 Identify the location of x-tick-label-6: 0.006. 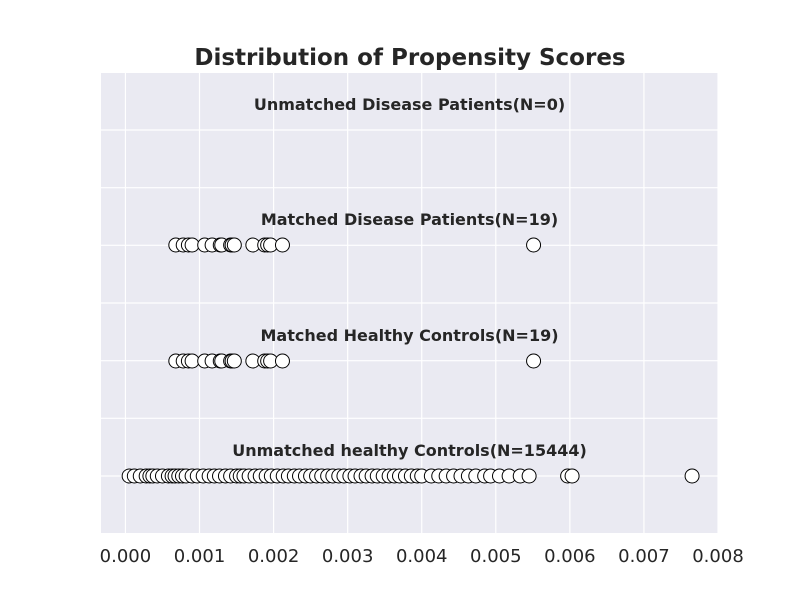
(570, 556).